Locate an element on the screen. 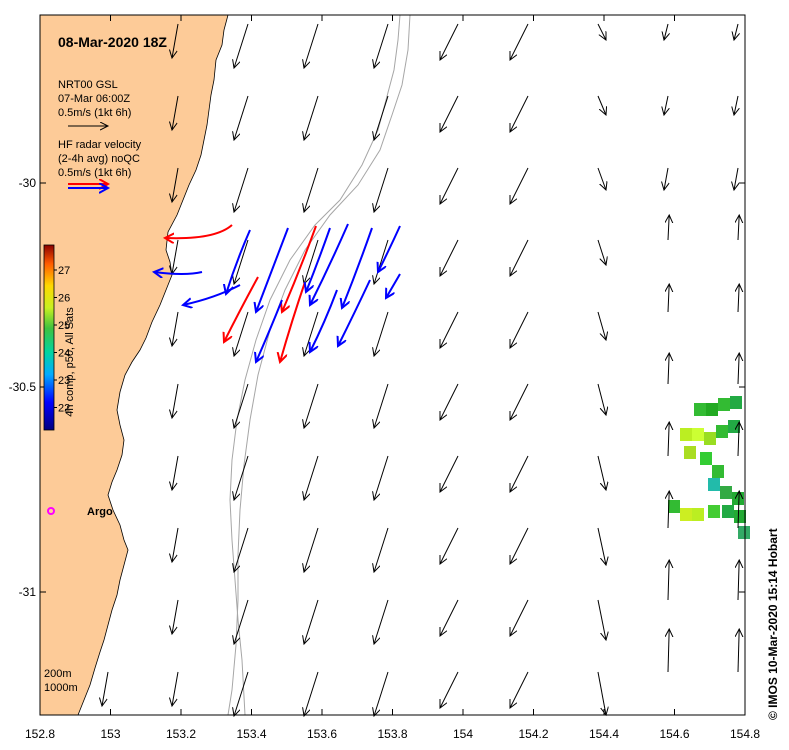  y-axis-labels: -30 -30.5 -31 is located at coordinates (23, 387).